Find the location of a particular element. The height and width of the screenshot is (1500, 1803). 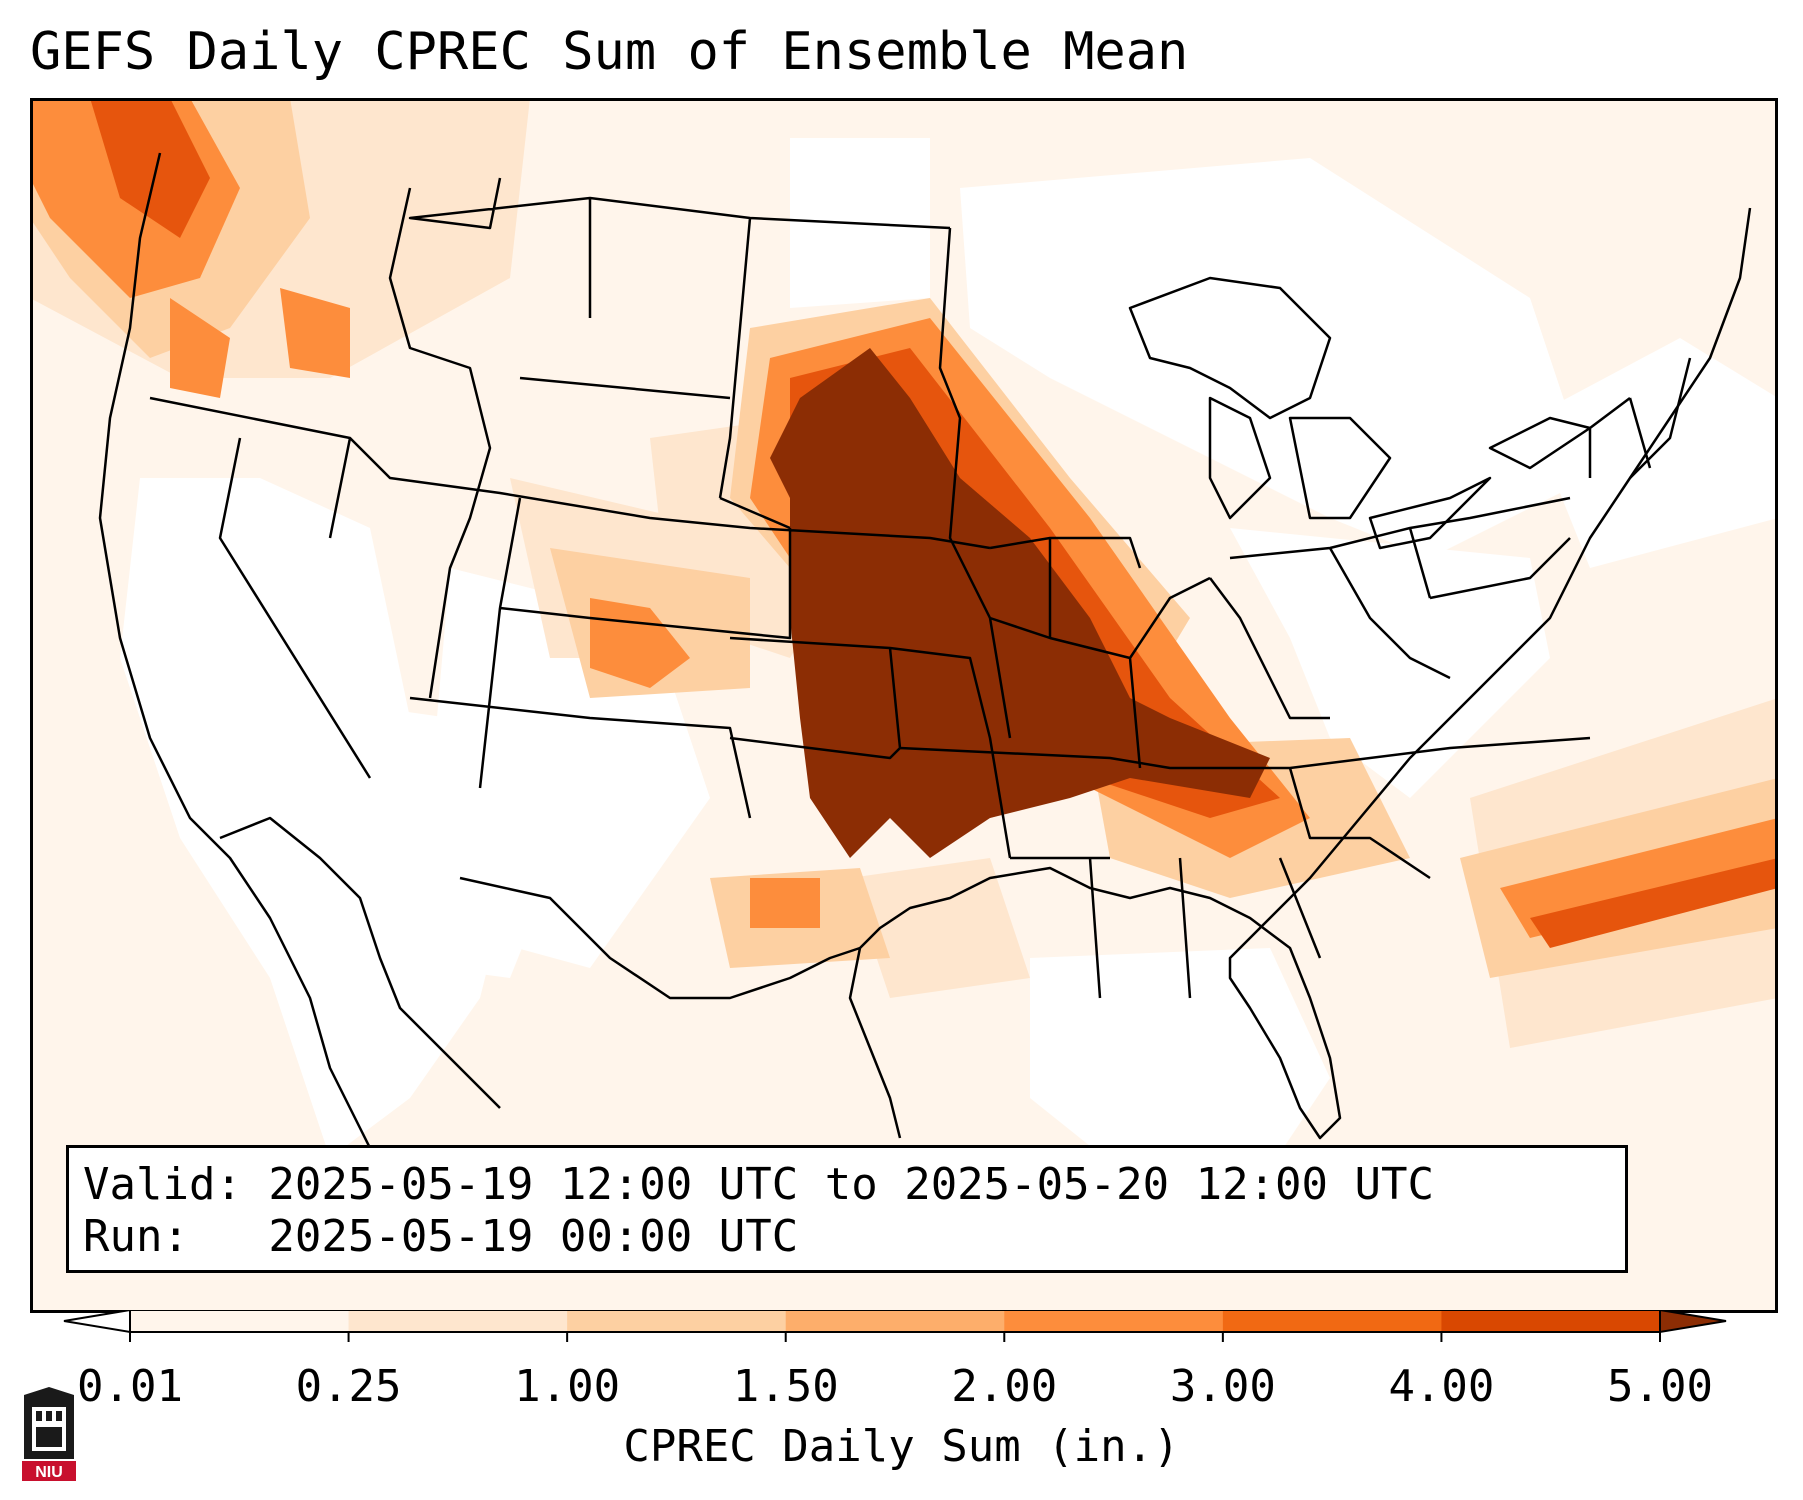

colorbar-tick-label: 1.50 is located at coordinates (785, 1386).